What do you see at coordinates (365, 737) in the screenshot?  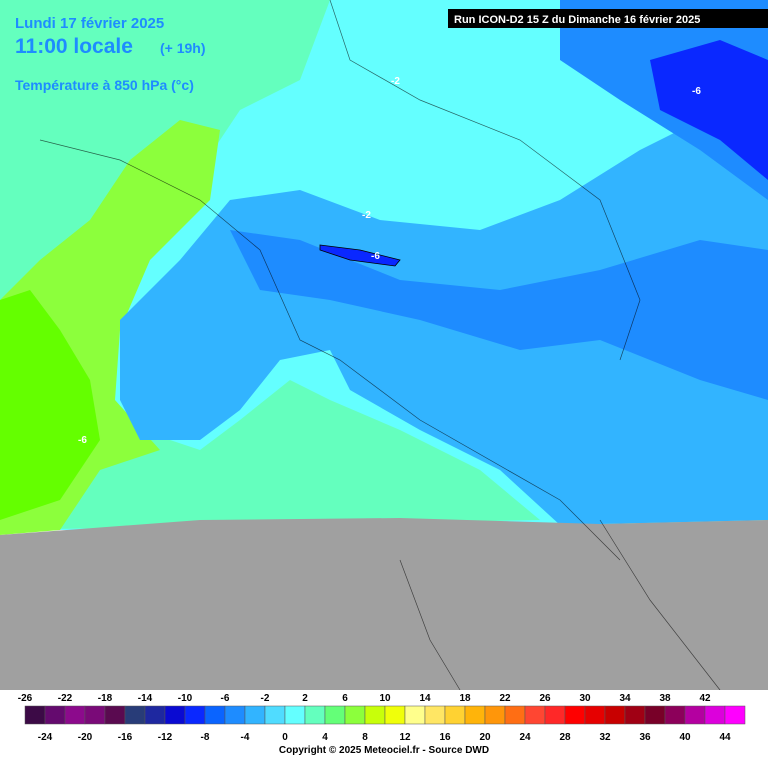 I see `legend-label: 8` at bounding box center [365, 737].